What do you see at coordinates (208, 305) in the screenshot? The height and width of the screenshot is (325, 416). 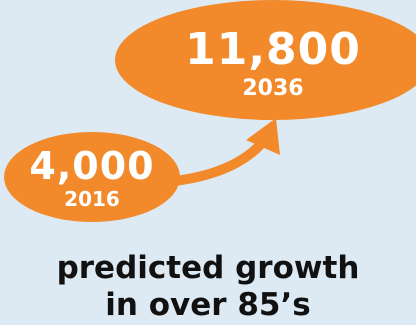 I see `caption-line-2: in over 85’s` at bounding box center [208, 305].